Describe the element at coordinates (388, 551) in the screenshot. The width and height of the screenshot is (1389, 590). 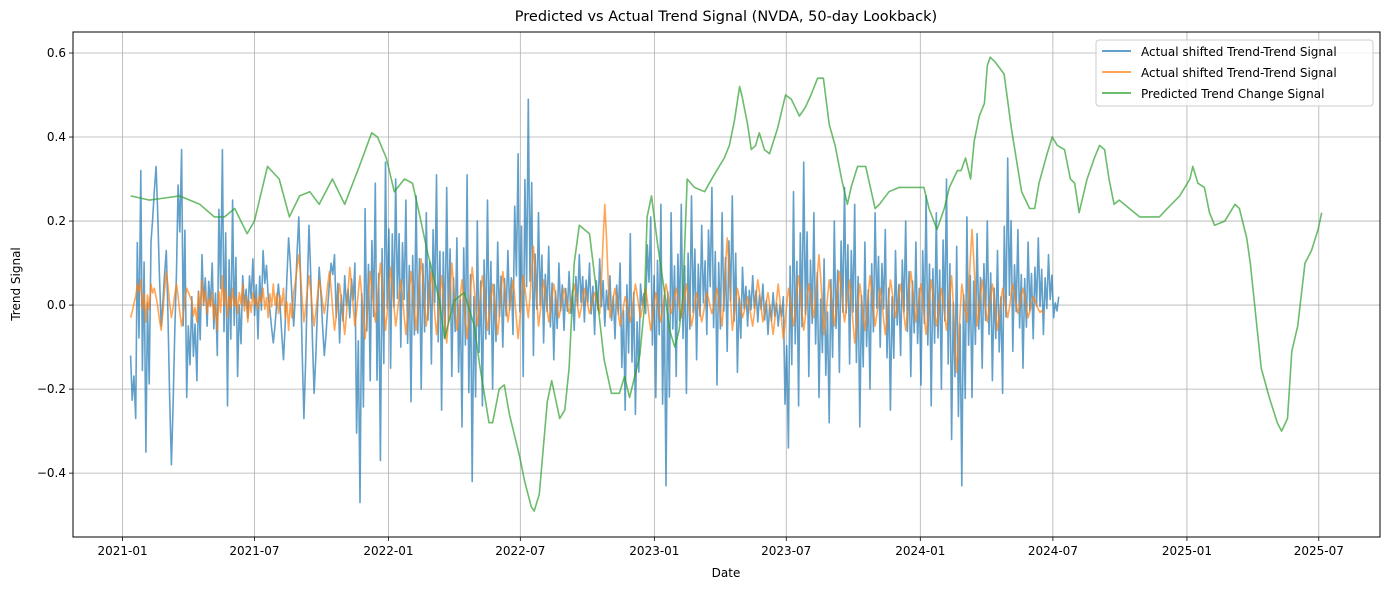
I see `x-tick-label: 2022-01` at that location.